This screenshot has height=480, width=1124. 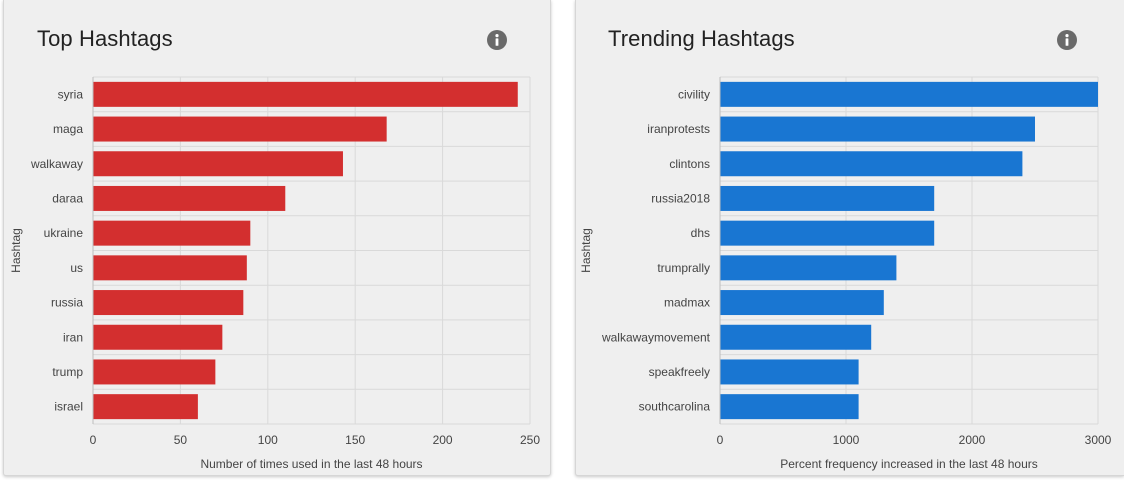 What do you see at coordinates (67, 198) in the screenshot?
I see `category-label: daraa` at bounding box center [67, 198].